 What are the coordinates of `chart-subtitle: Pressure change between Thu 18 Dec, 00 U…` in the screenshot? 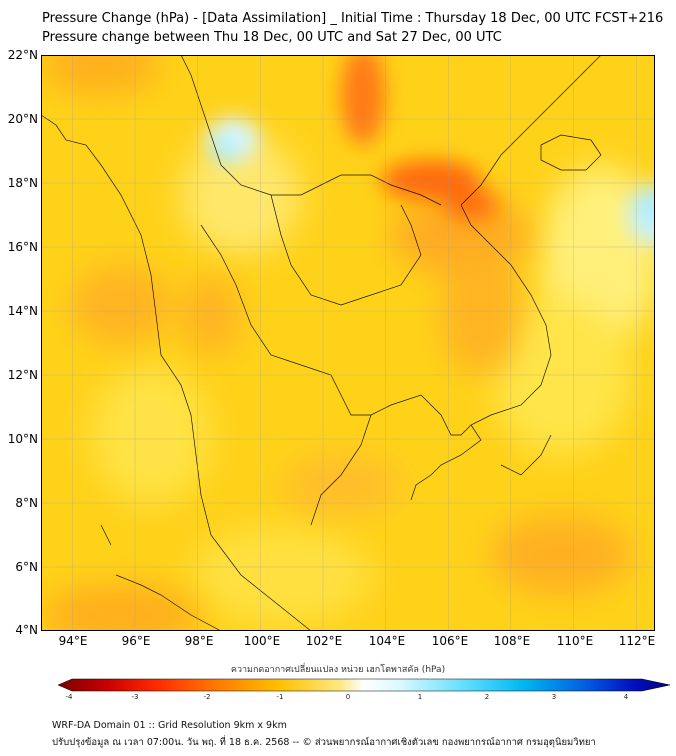 It's located at (272, 37).